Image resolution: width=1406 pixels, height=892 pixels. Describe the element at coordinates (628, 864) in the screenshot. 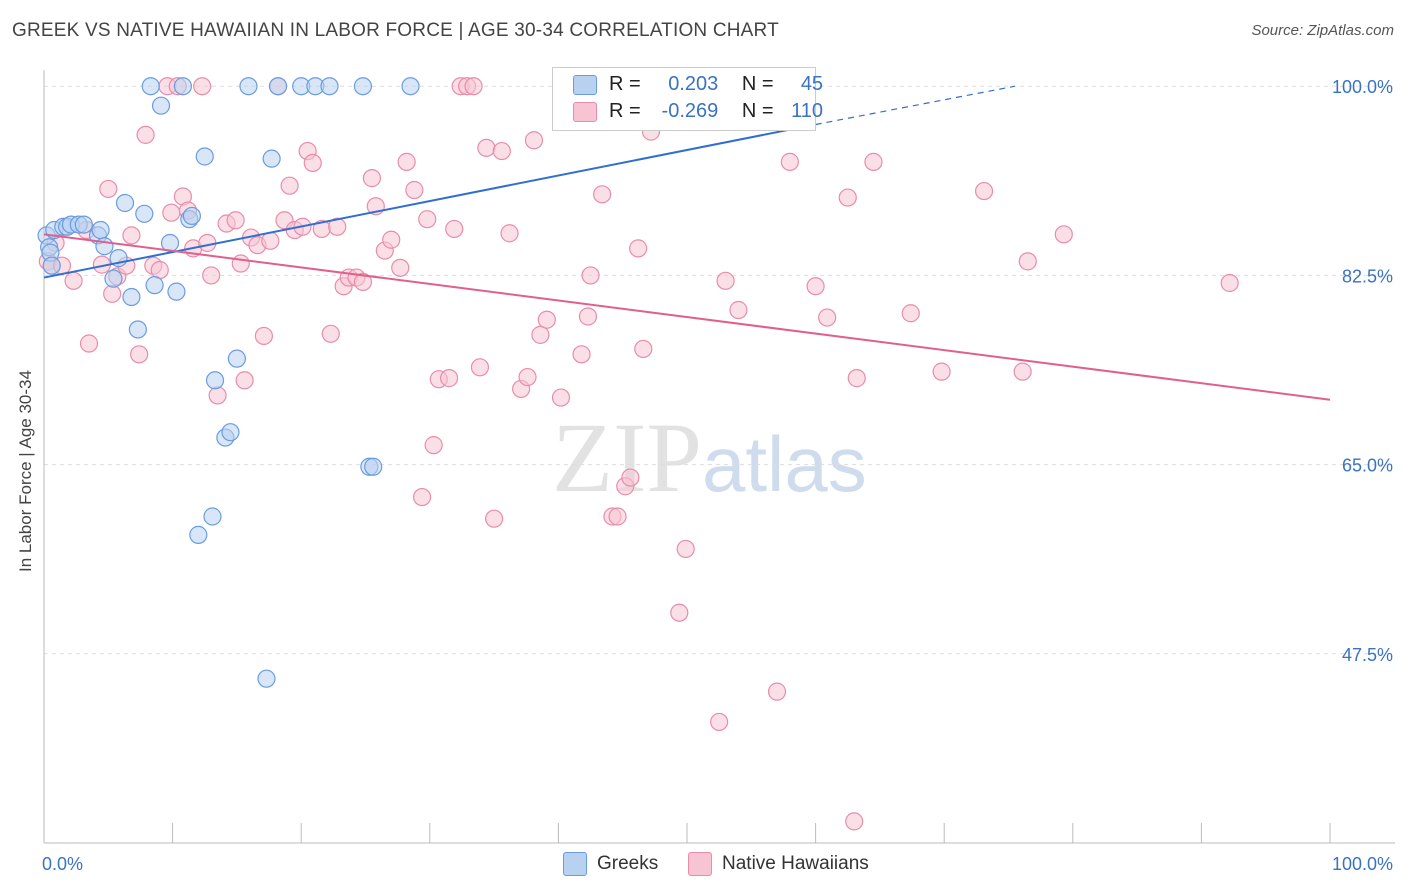

I see `greeks-legend-label: Greeks` at that location.